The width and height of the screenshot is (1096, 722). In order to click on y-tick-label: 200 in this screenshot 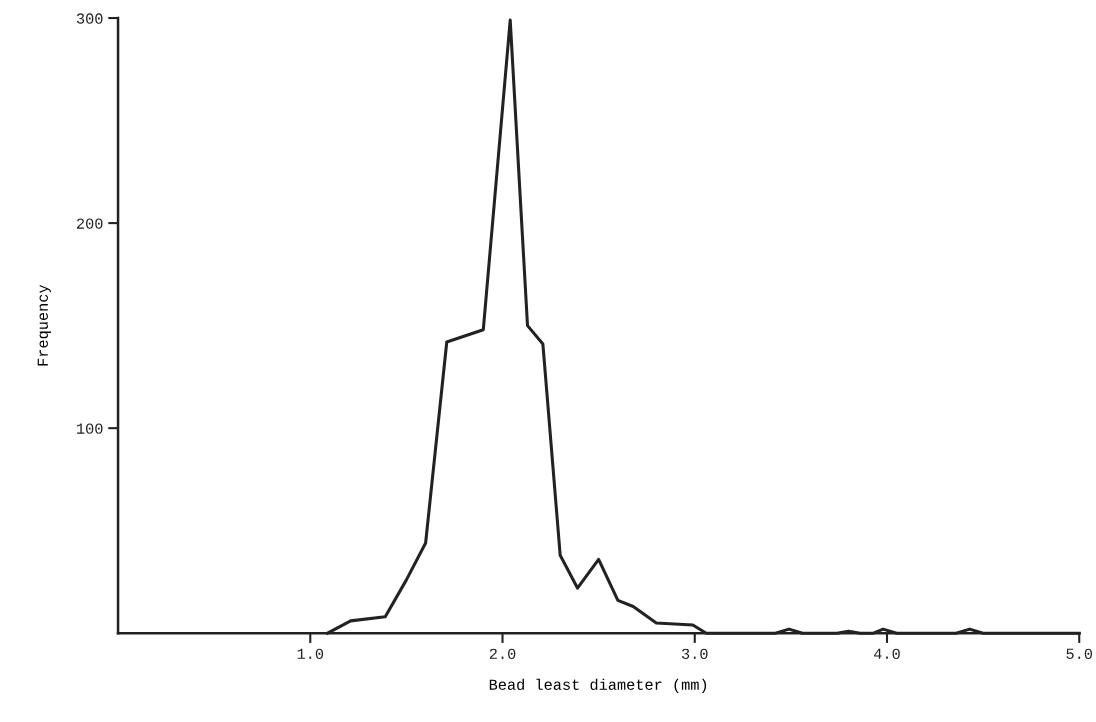, I will do `click(90, 223)`.